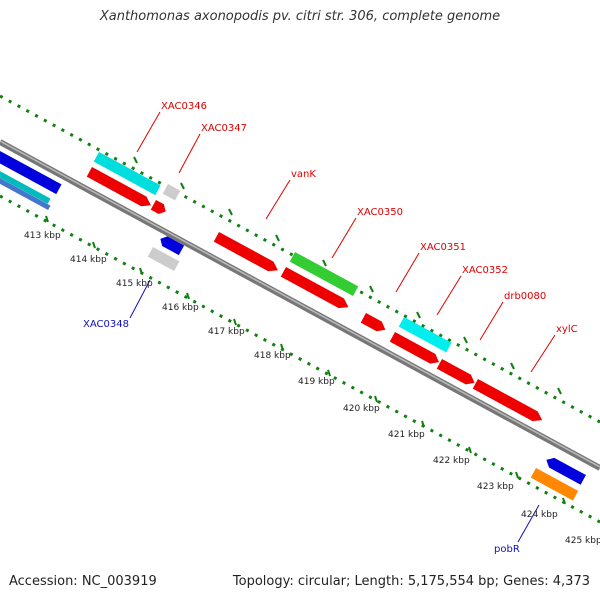 This screenshot has height=600, width=600. What do you see at coordinates (507, 549) in the screenshot?
I see `gene-label-pobr: pobR` at bounding box center [507, 549].